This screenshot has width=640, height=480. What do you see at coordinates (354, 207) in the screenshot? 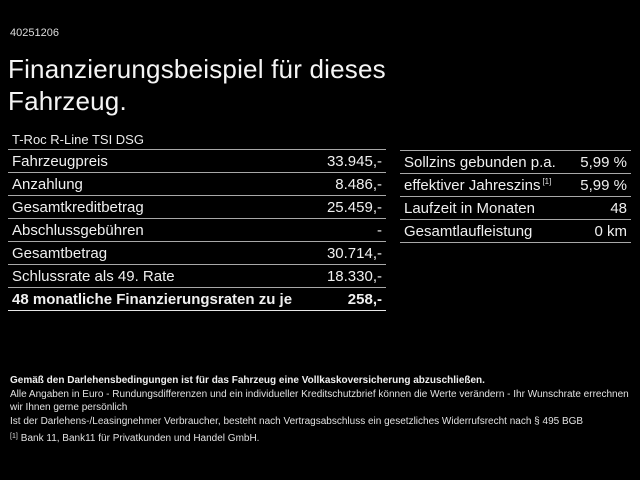
I see `row-value: 25.459,-` at bounding box center [354, 207].